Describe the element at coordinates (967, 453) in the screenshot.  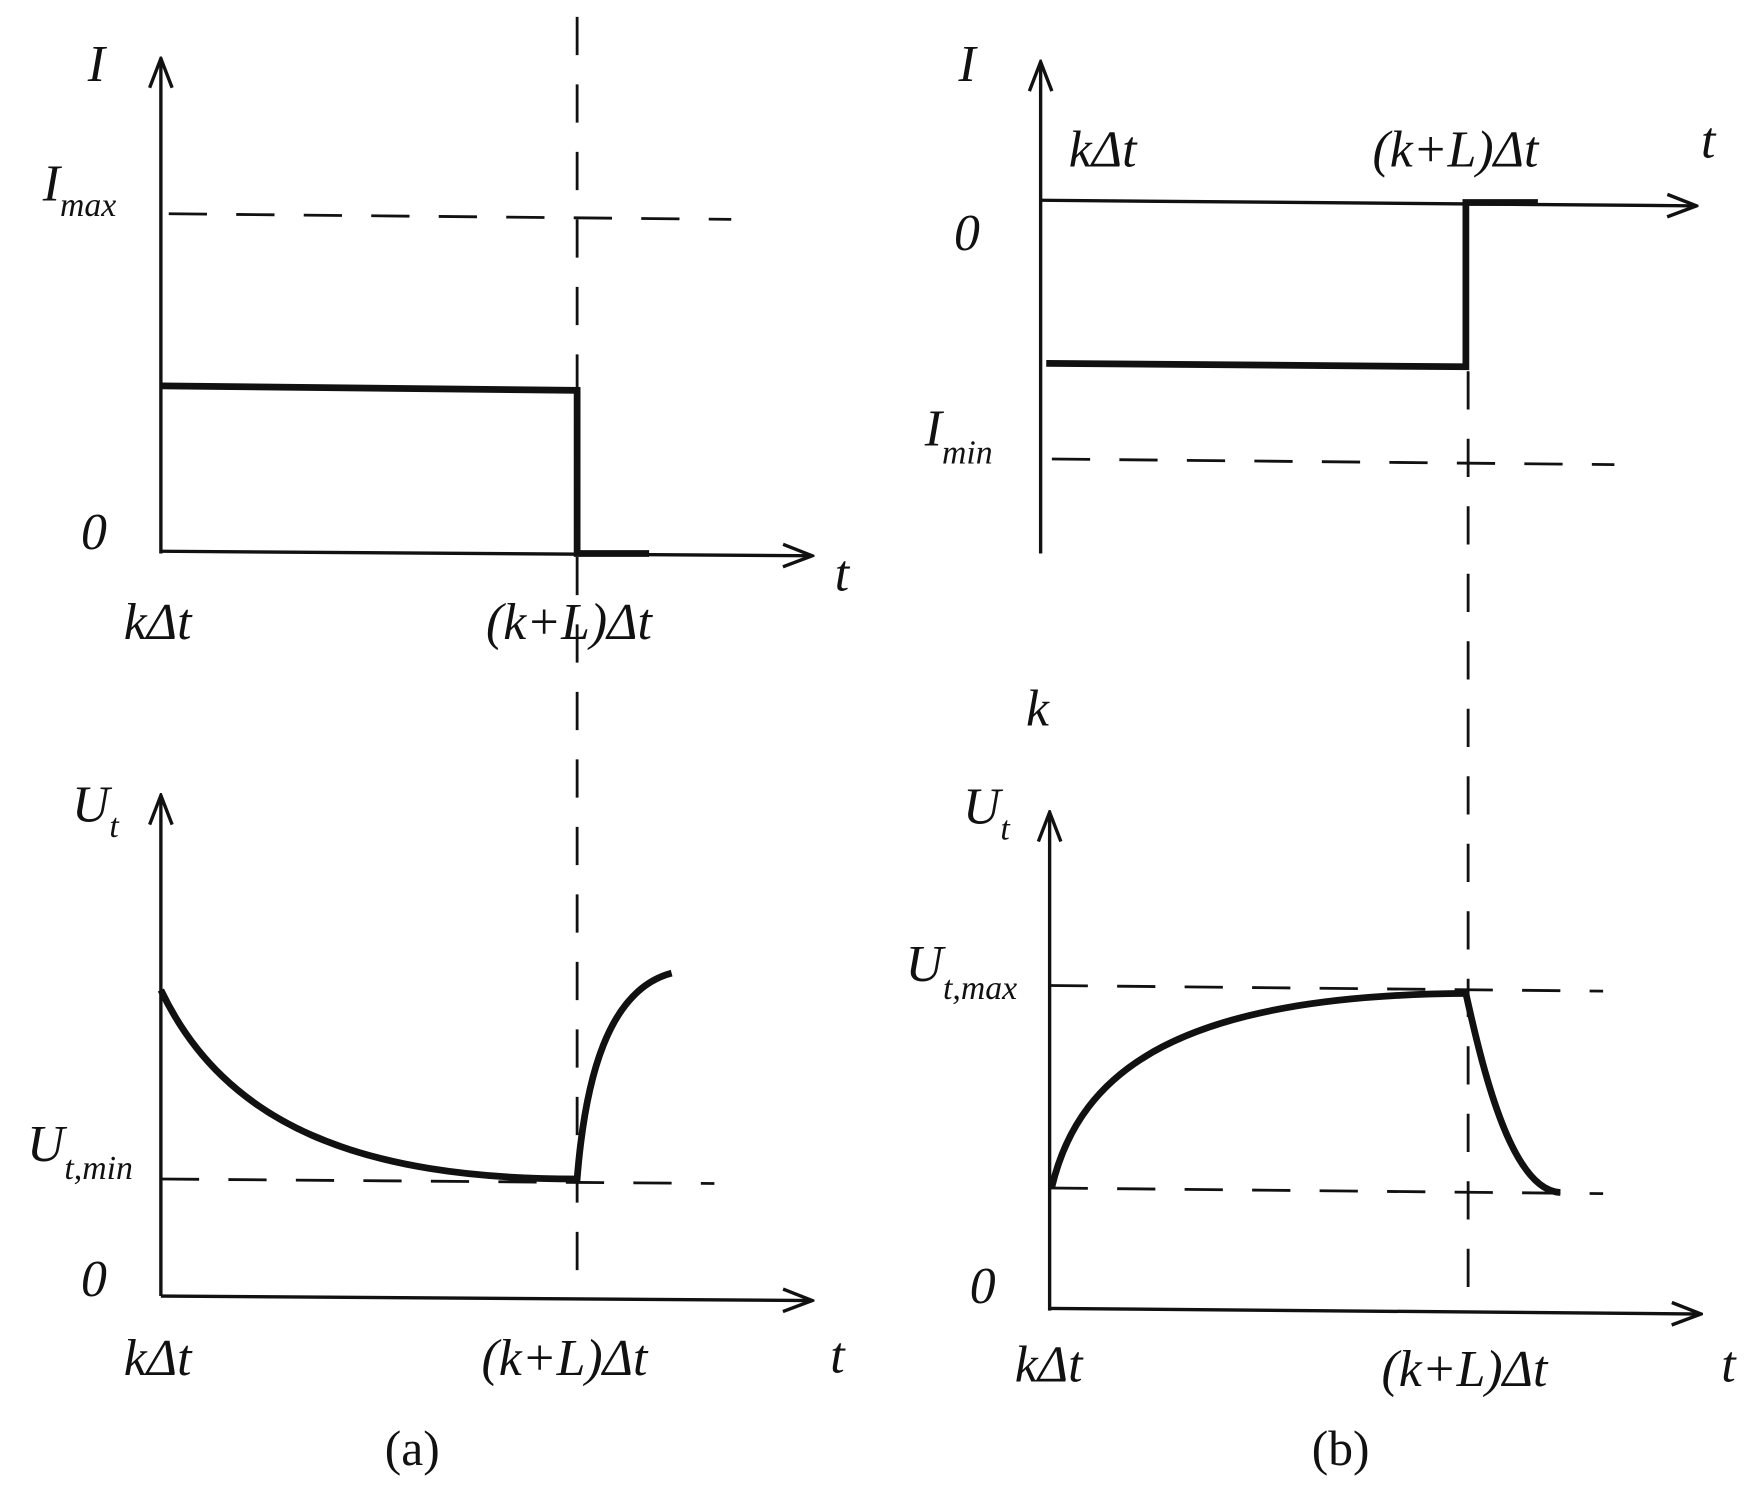
I see `label-sub: min` at that location.